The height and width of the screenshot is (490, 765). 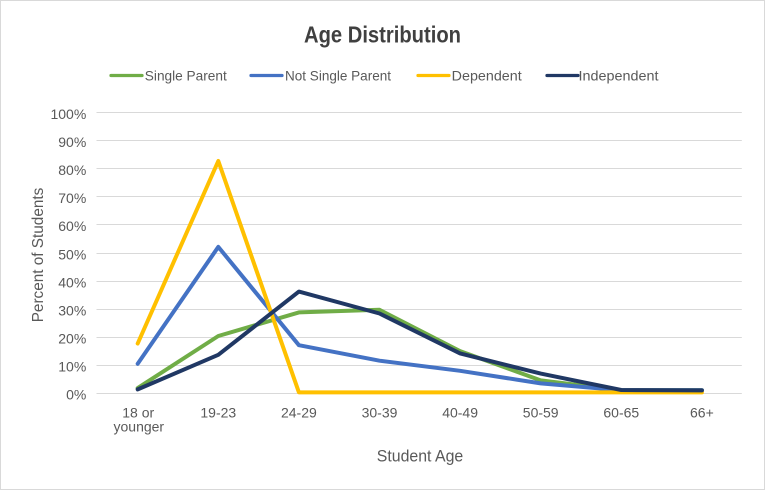 What do you see at coordinates (72, 367) in the screenshot?
I see `svg-text: 10%` at bounding box center [72, 367].